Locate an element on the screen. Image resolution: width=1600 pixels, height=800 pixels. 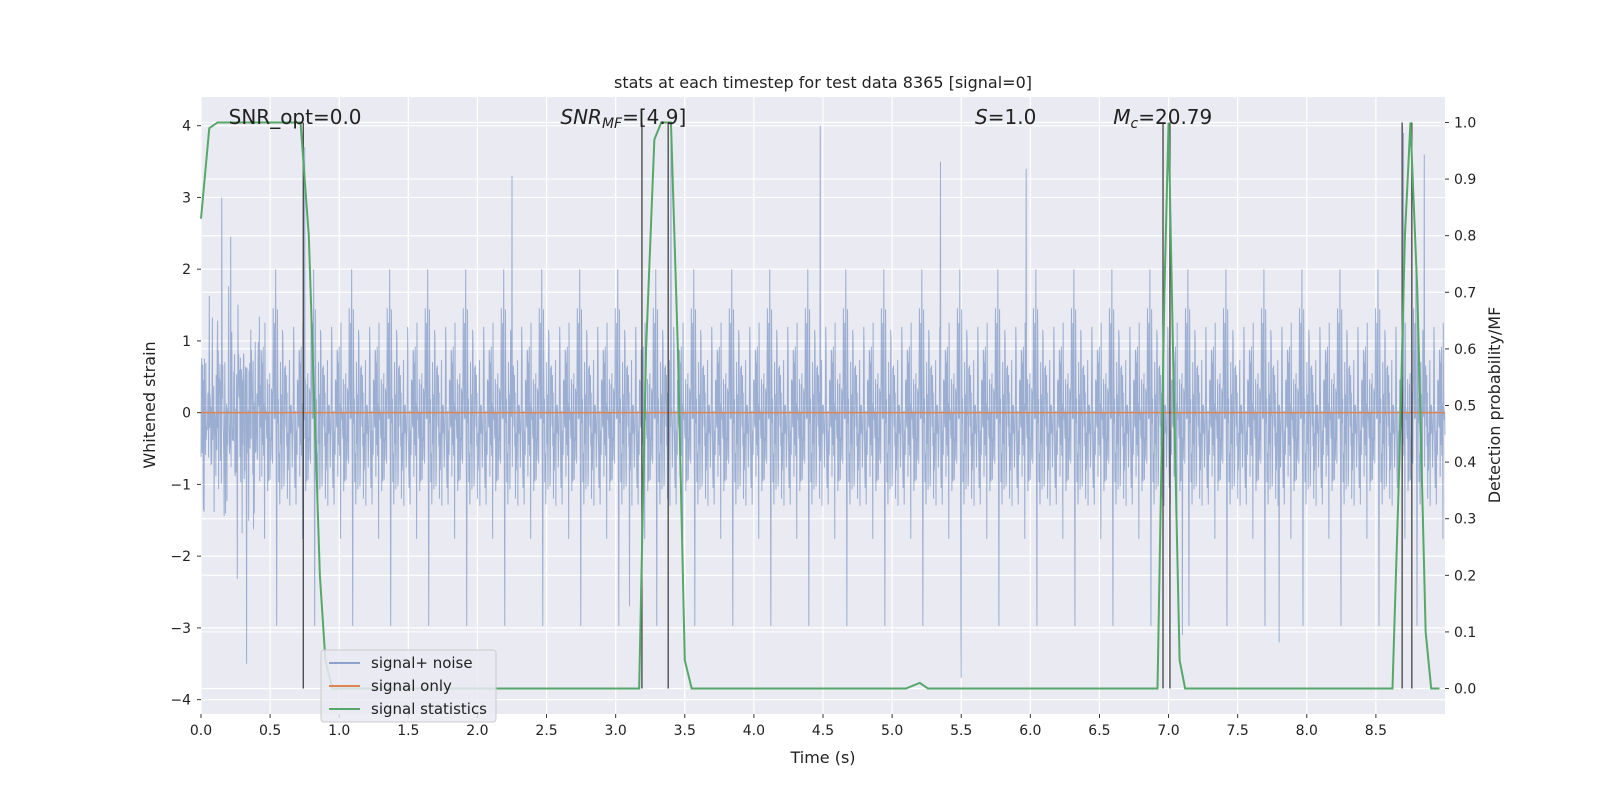
y-right-tick-label: 0.6 is located at coordinates (1465, 350).